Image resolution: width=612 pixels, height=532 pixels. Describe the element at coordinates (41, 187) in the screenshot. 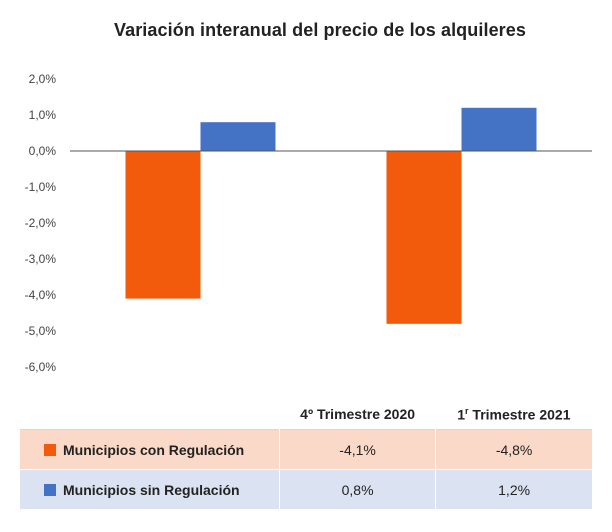

I see `y-tick-label: -1,0%` at that location.